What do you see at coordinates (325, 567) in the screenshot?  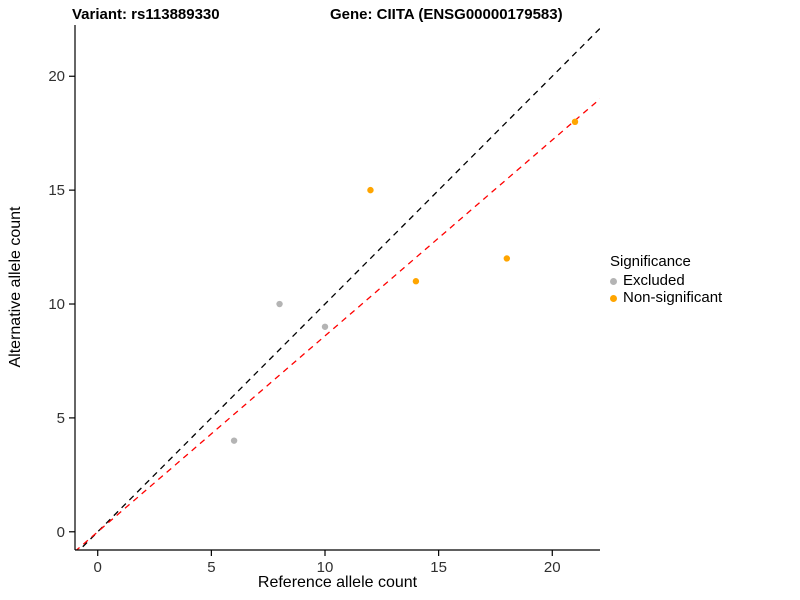 I see `x-tick-label: 10` at bounding box center [325, 567].